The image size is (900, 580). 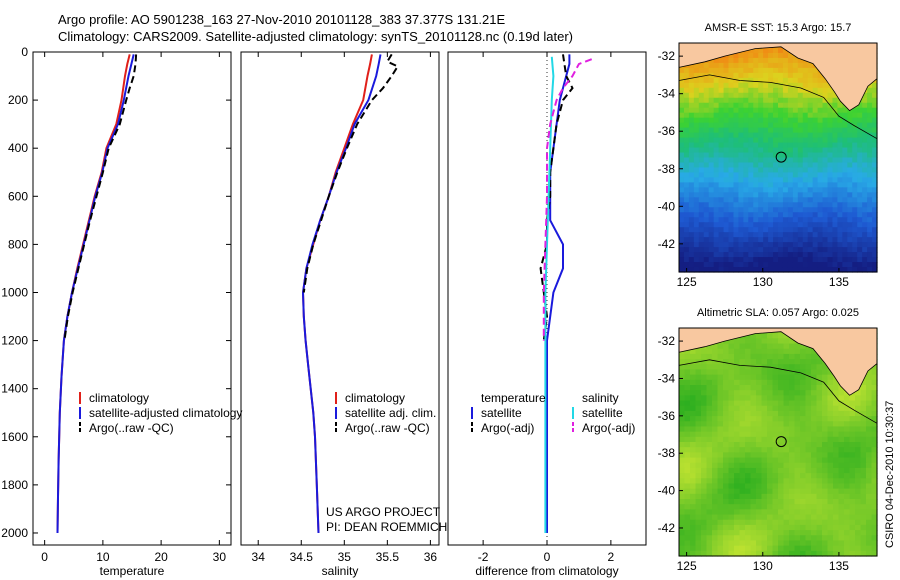 What do you see at coordinates (778, 391) in the screenshot?
I see `shelf-contour` at bounding box center [778, 391].